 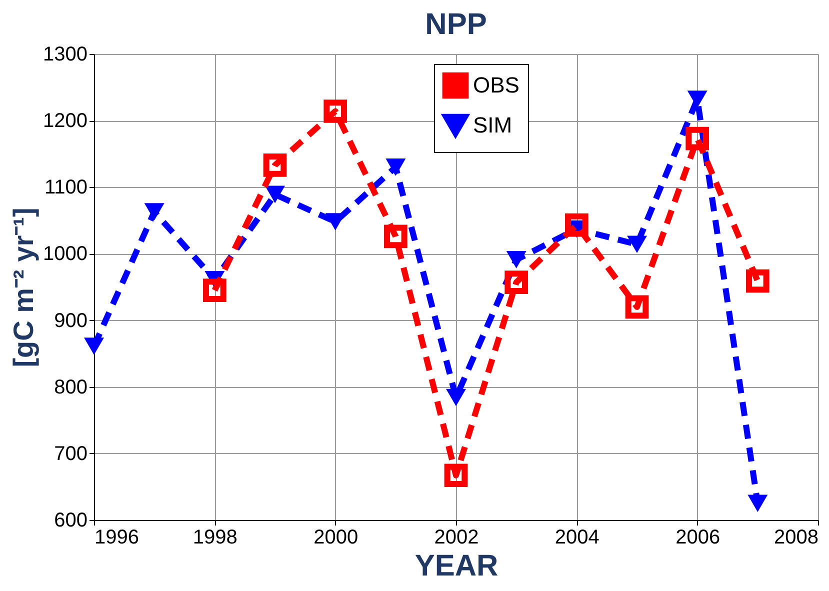 I want to click on y-tick-label: 1200, so click(x=65, y=121).